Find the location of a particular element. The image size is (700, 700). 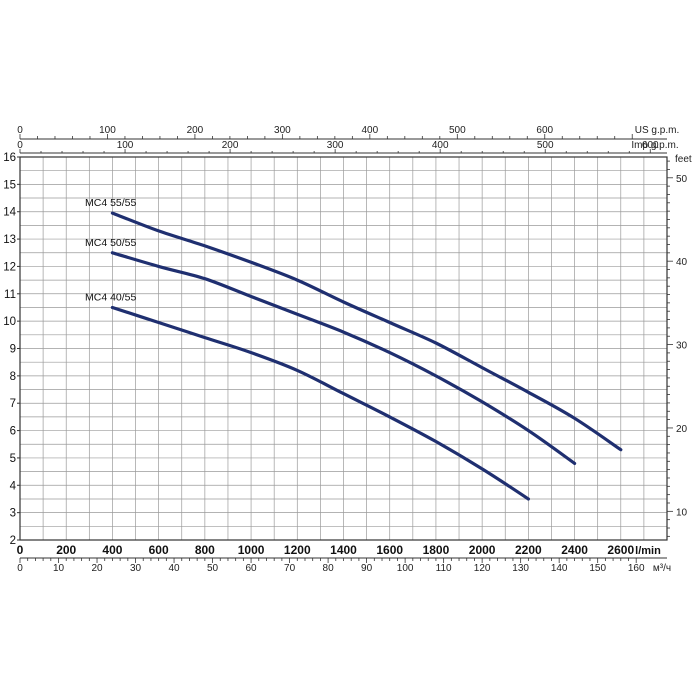

bottom-primary-tick-label: 2400 is located at coordinates (574, 550).